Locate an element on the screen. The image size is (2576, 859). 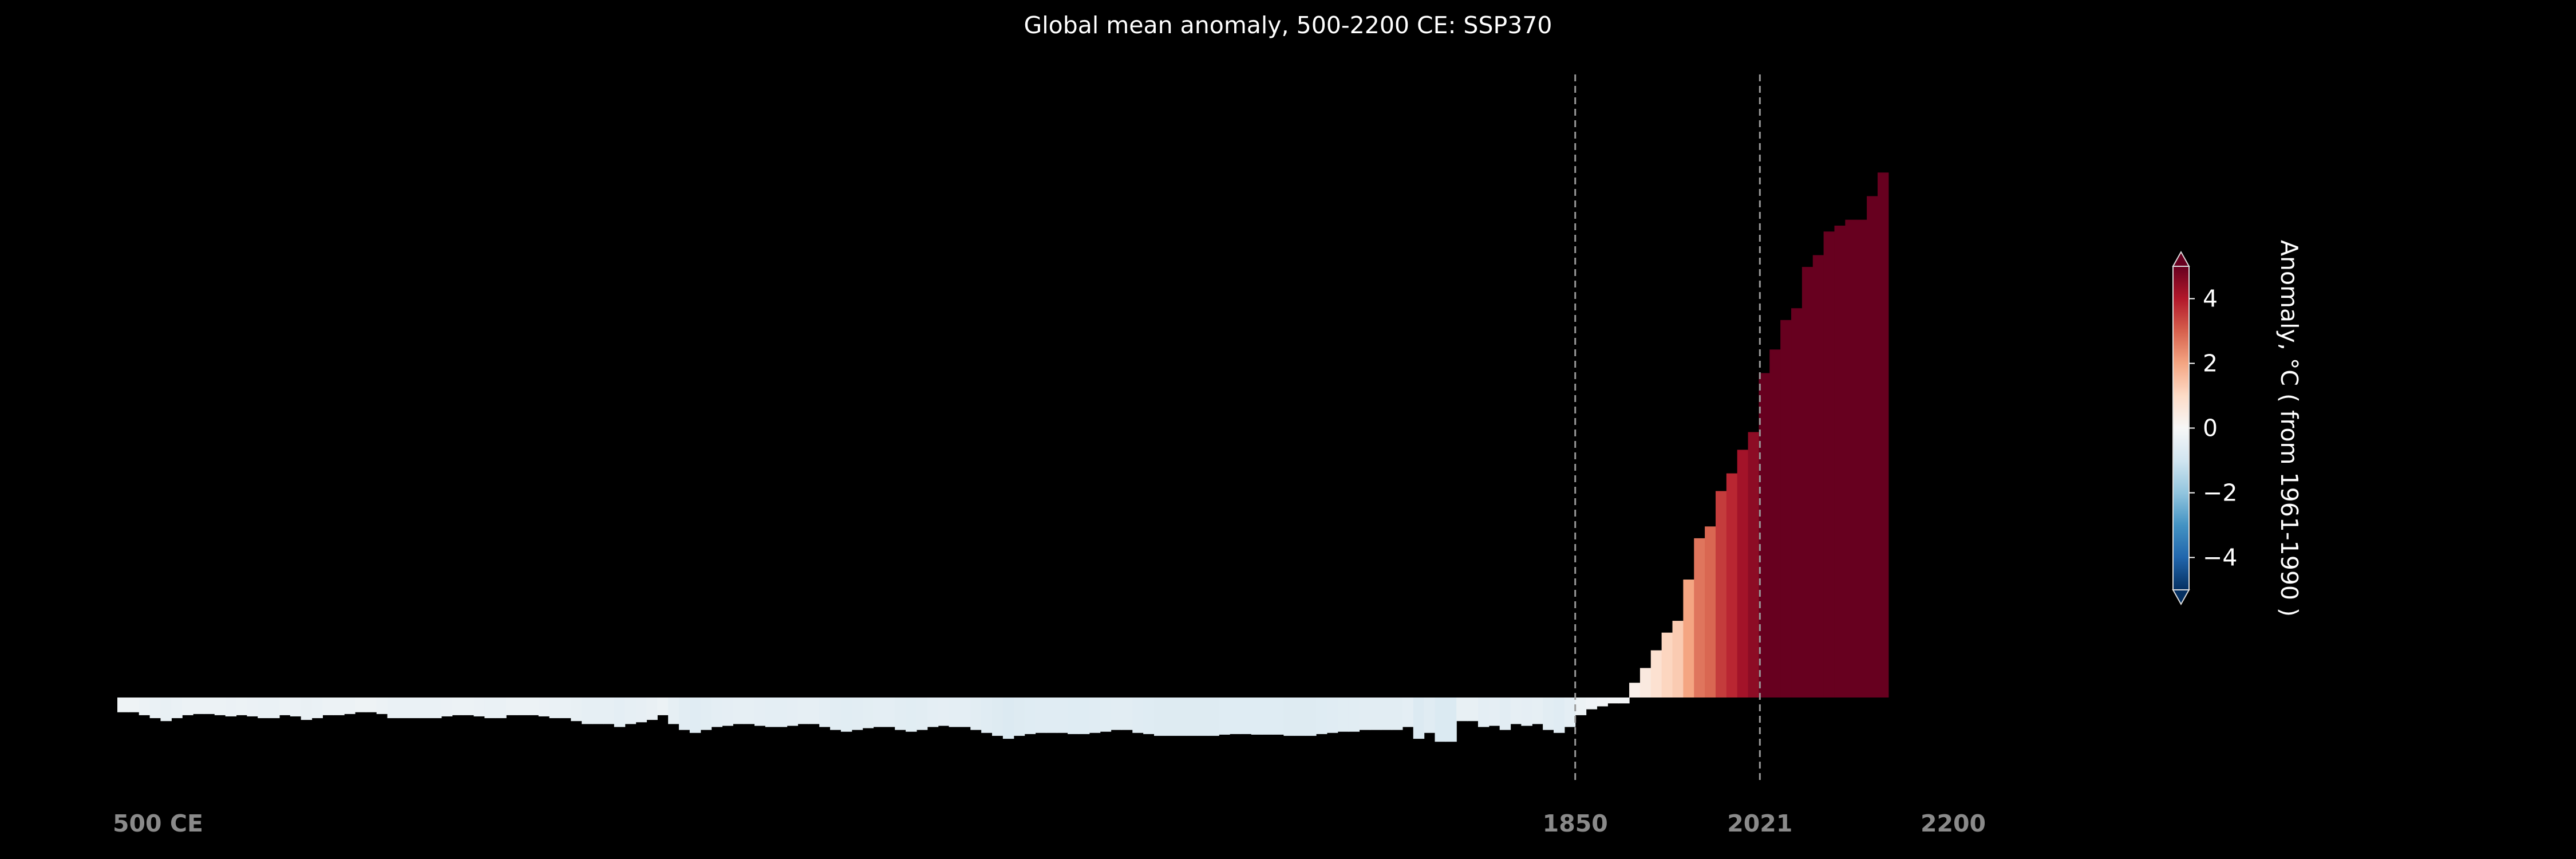
colorbar-tick-label: −2 is located at coordinates (2220, 493).